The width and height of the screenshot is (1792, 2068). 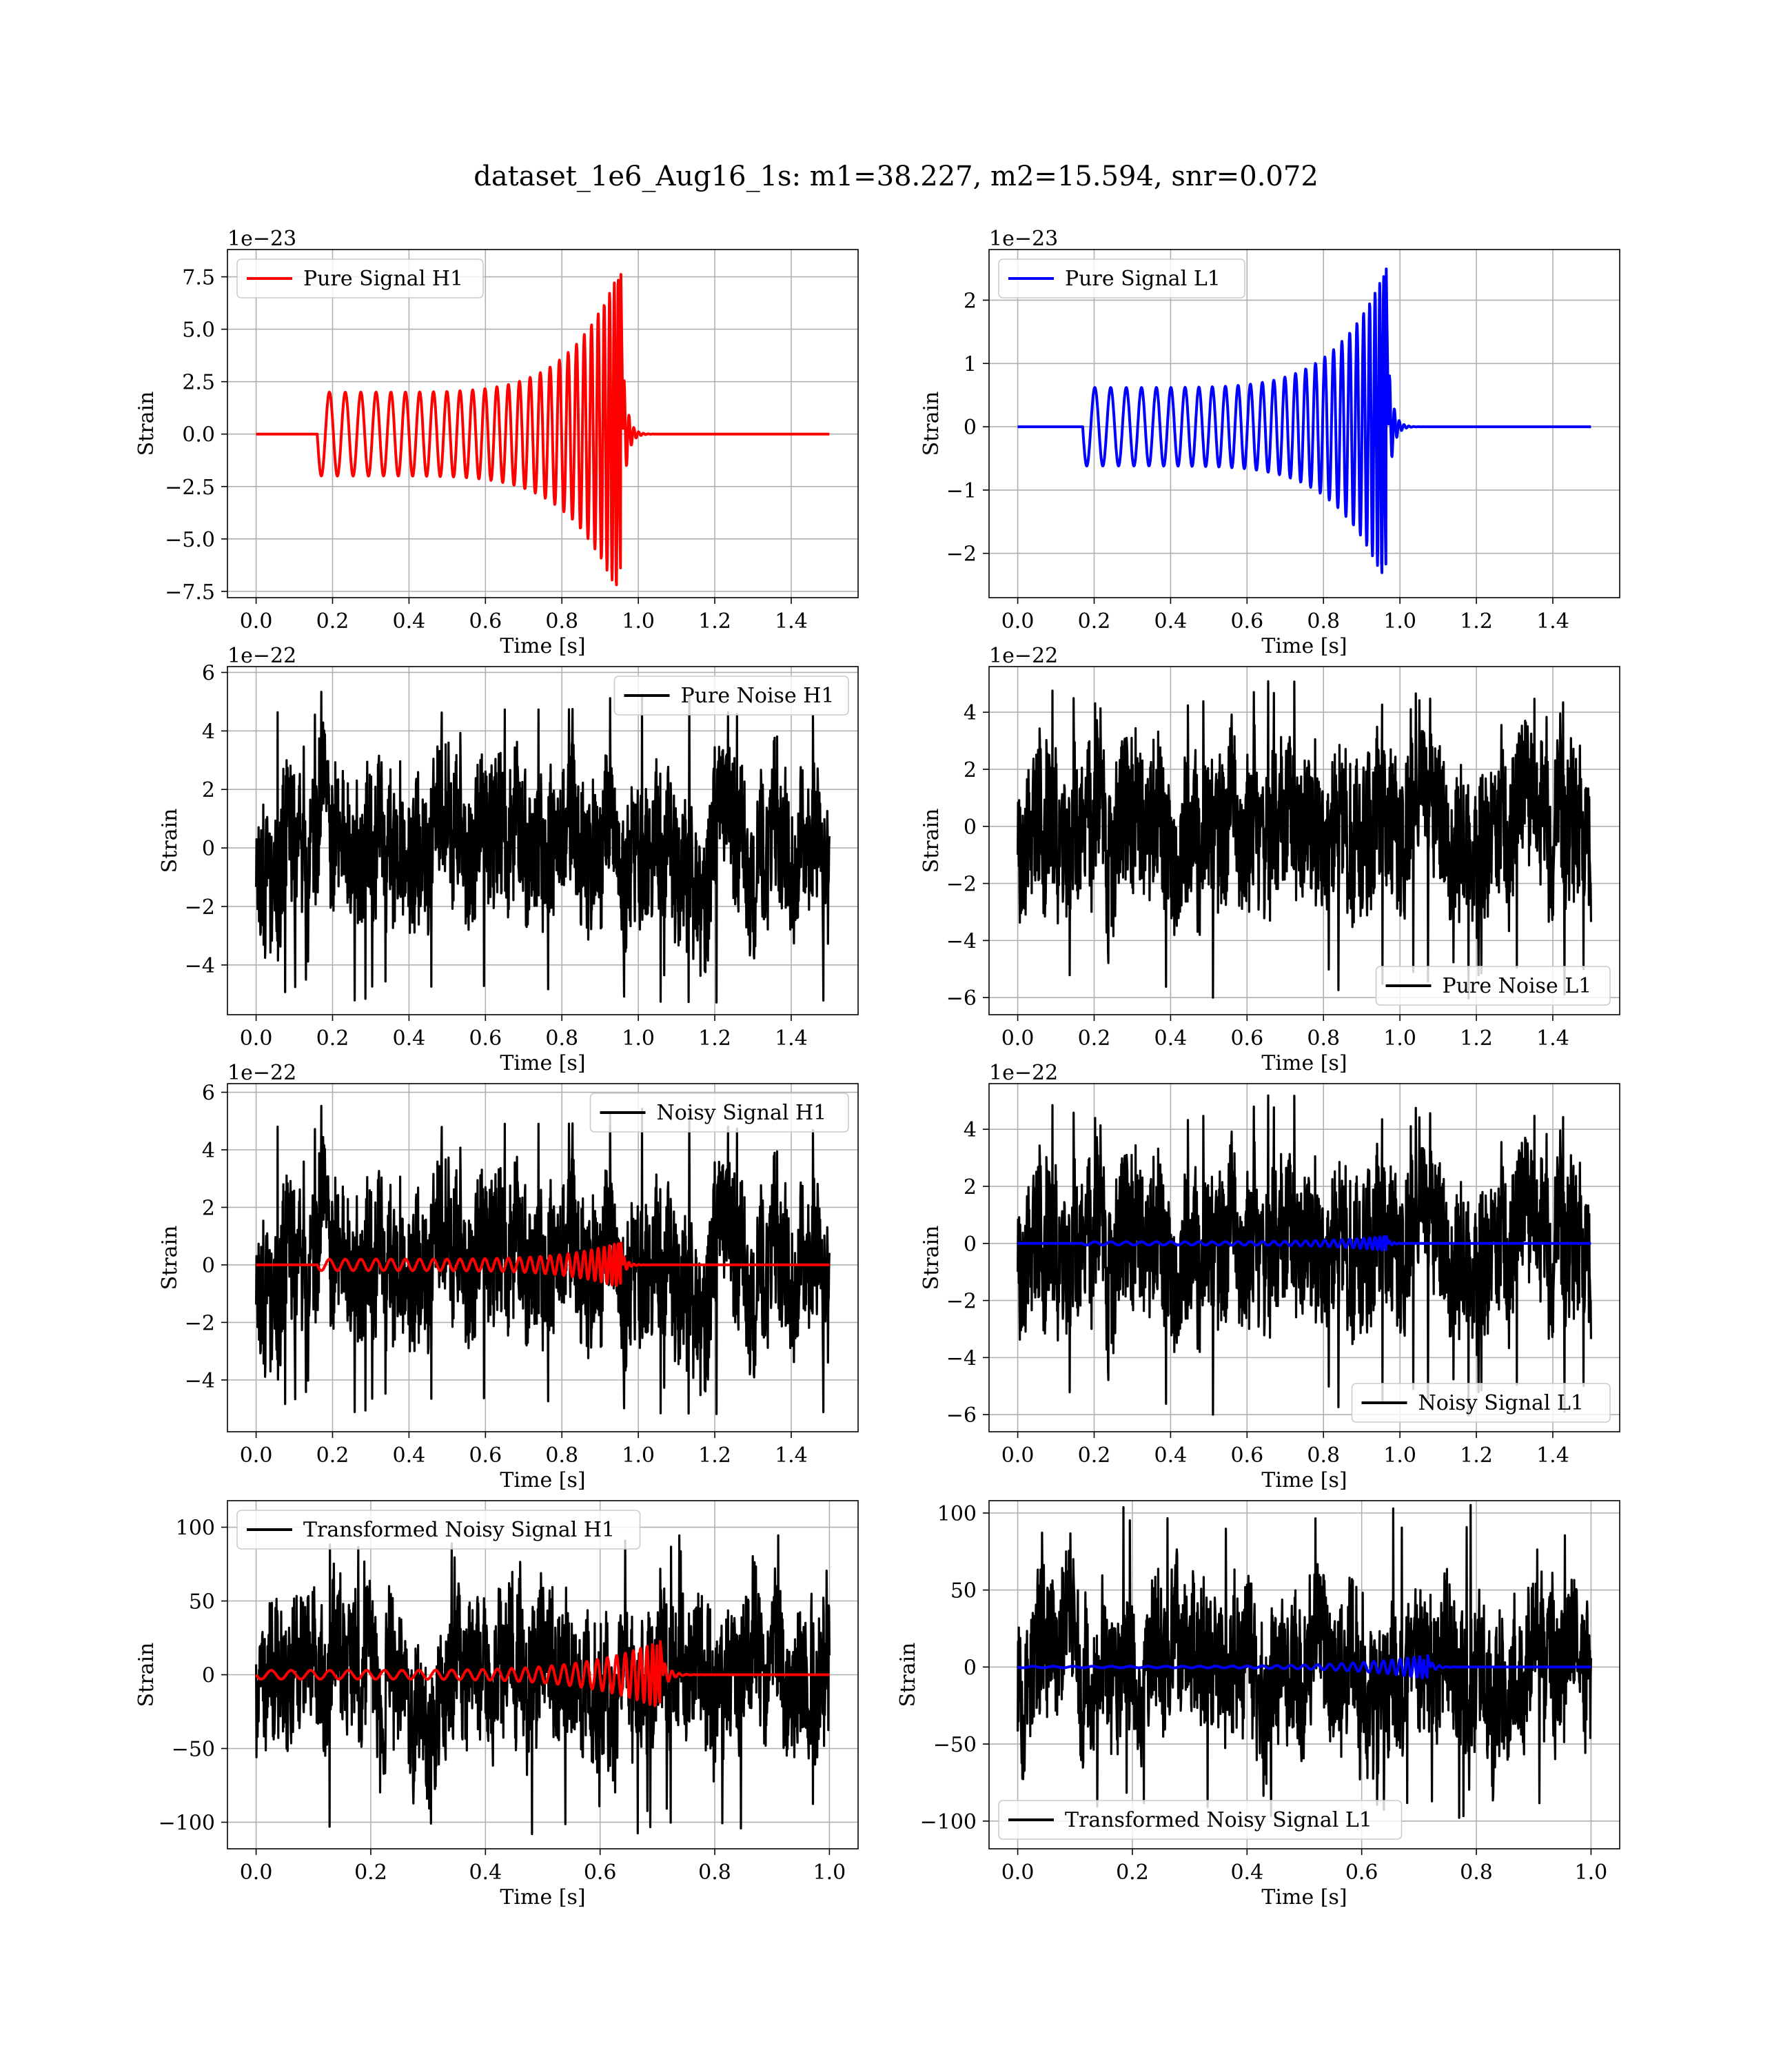 What do you see at coordinates (196, 1529) in the screenshot?
I see `y-tick-label: 100` at bounding box center [196, 1529].